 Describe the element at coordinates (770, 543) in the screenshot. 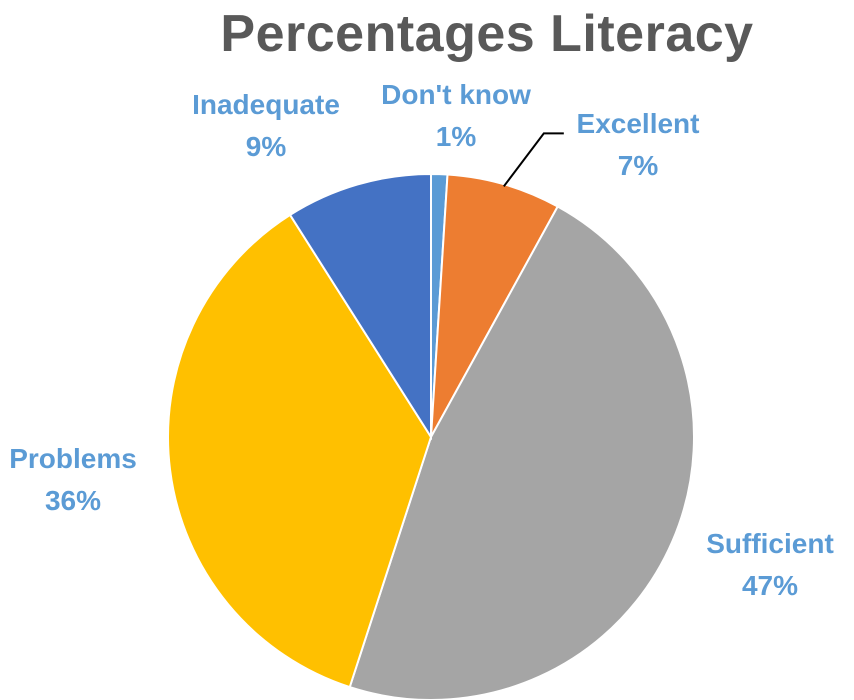

I see `data-label-sufficient-category: Sufficient` at that location.